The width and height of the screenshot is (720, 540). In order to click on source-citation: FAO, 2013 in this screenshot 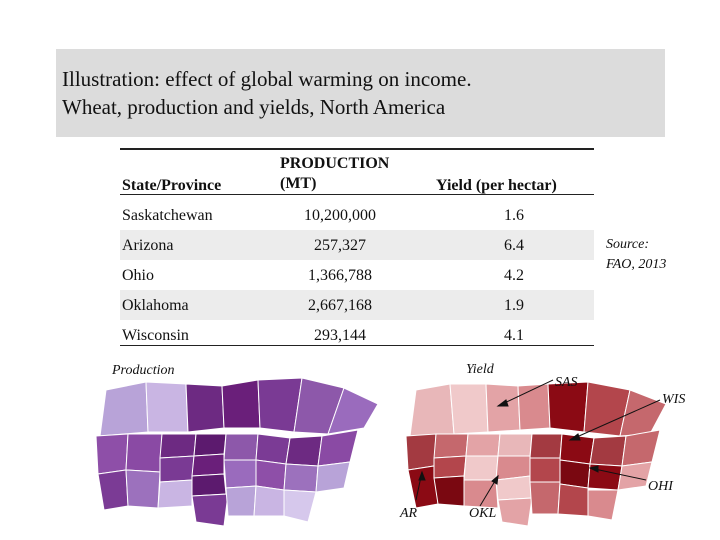, I will do `click(636, 264)`.